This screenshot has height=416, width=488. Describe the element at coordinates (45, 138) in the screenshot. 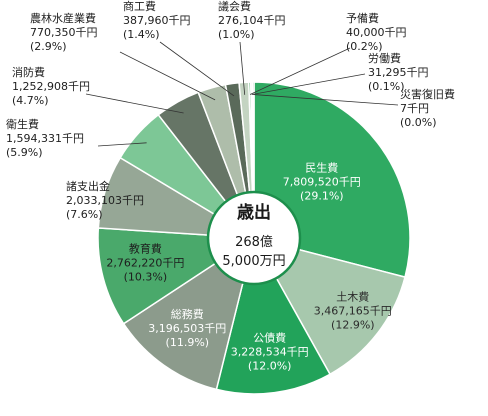

I see `slice-label-amount: 1,594,331千円` at that location.